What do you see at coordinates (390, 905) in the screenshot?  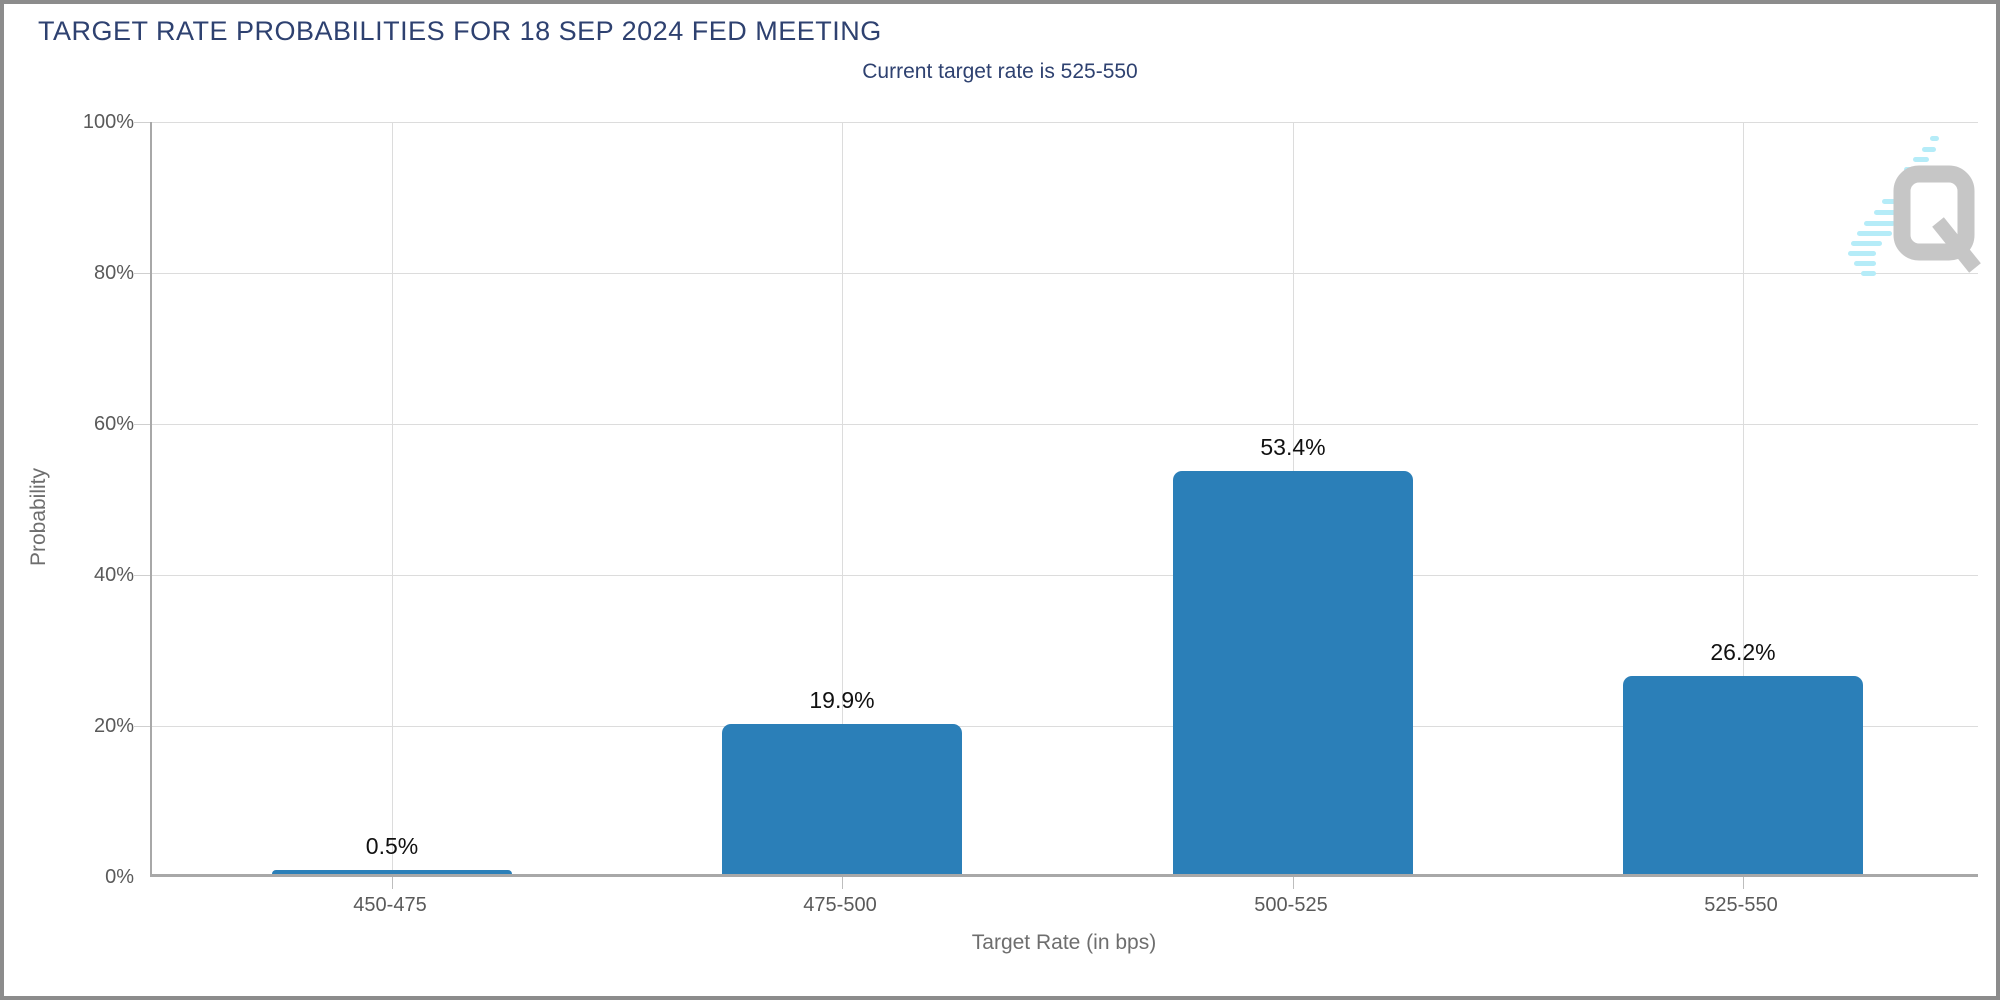 I see `x-tick-label-1: 450-475` at bounding box center [390, 905].